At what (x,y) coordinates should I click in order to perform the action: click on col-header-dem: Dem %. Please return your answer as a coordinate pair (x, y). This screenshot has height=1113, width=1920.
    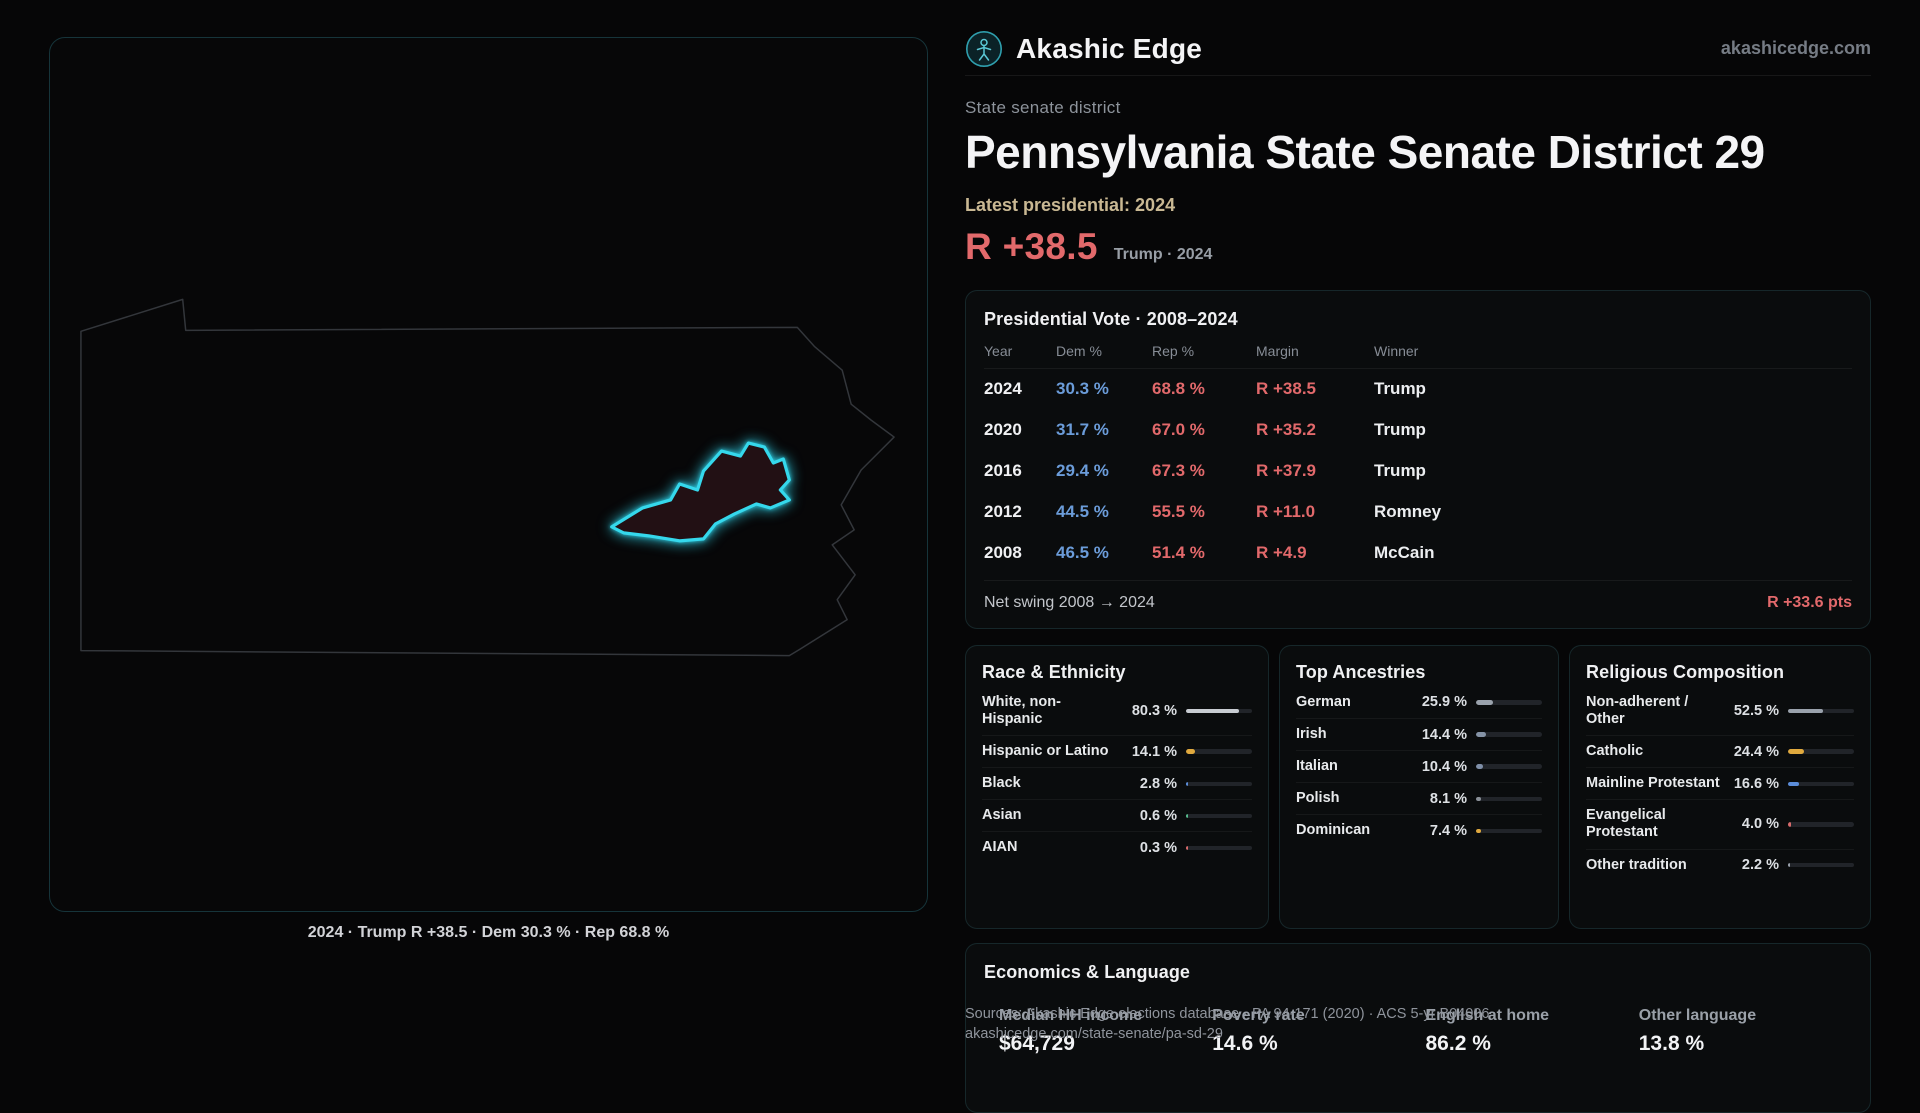
    Looking at the image, I should click on (1079, 350).